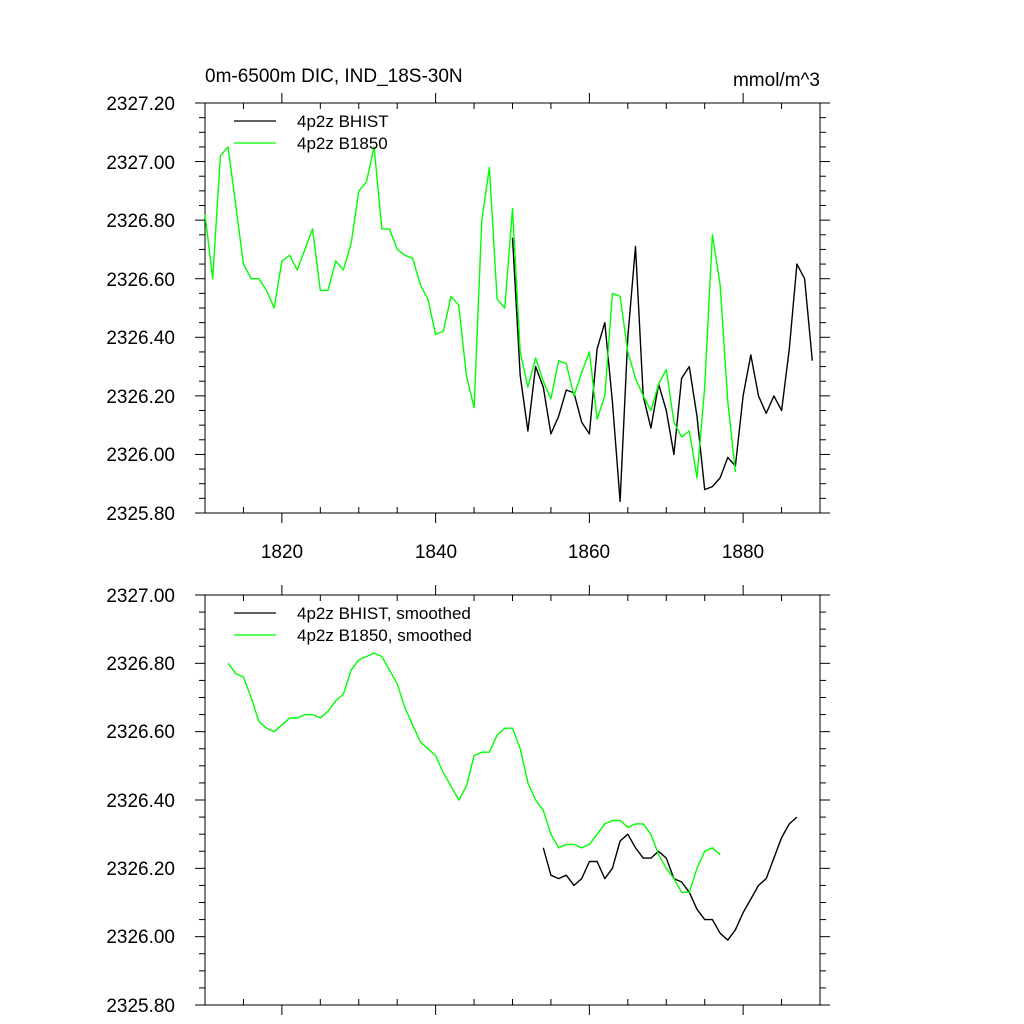 The image size is (1024, 1024). I want to click on top-x-tick-label: 1860, so click(589, 552).